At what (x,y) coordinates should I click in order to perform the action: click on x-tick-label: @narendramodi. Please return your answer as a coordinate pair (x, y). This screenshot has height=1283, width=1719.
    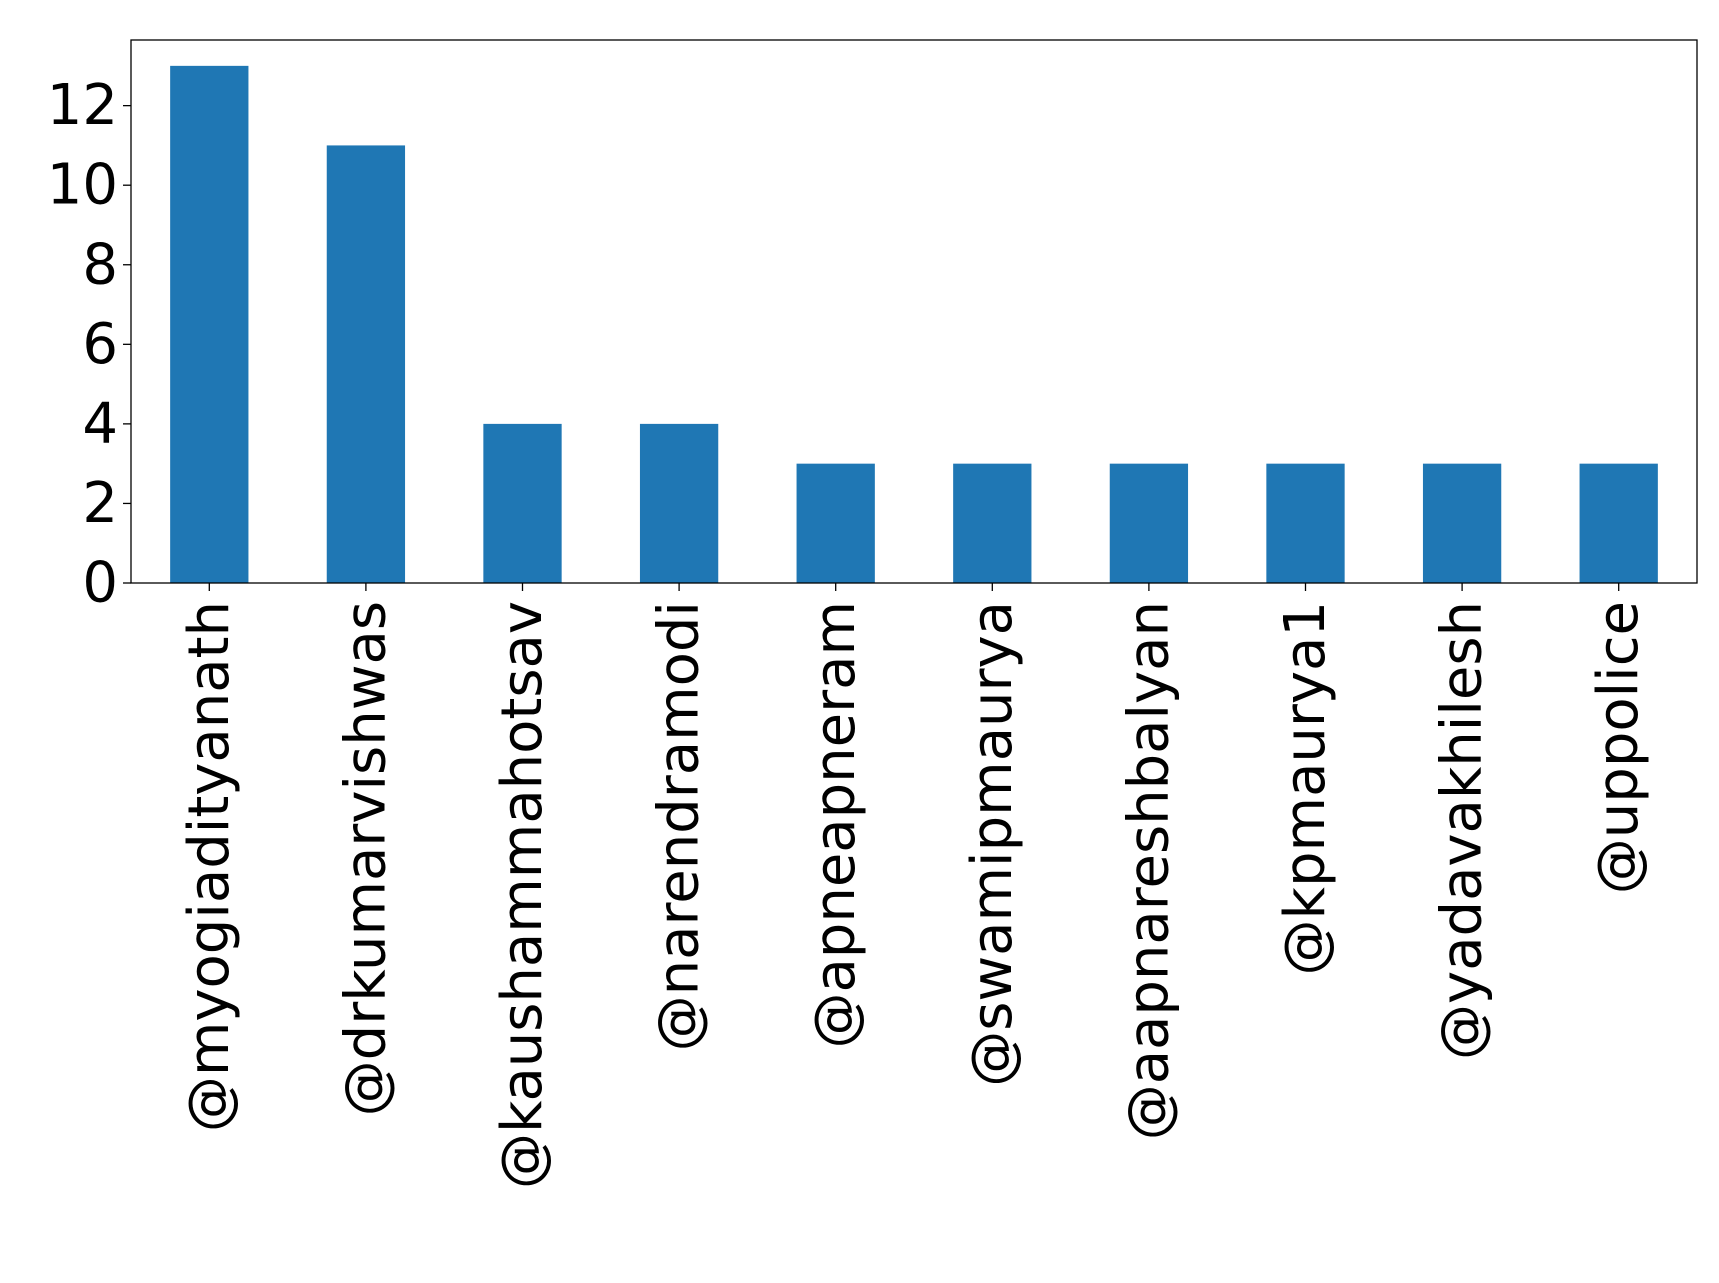
    Looking at the image, I should click on (679, 826).